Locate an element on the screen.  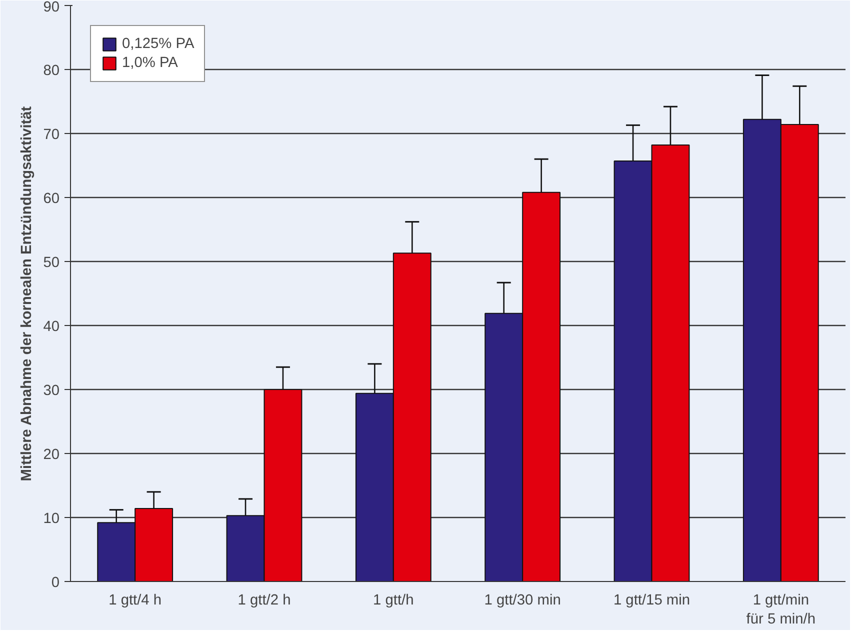
y-tick-label: 80 is located at coordinates (51, 71).